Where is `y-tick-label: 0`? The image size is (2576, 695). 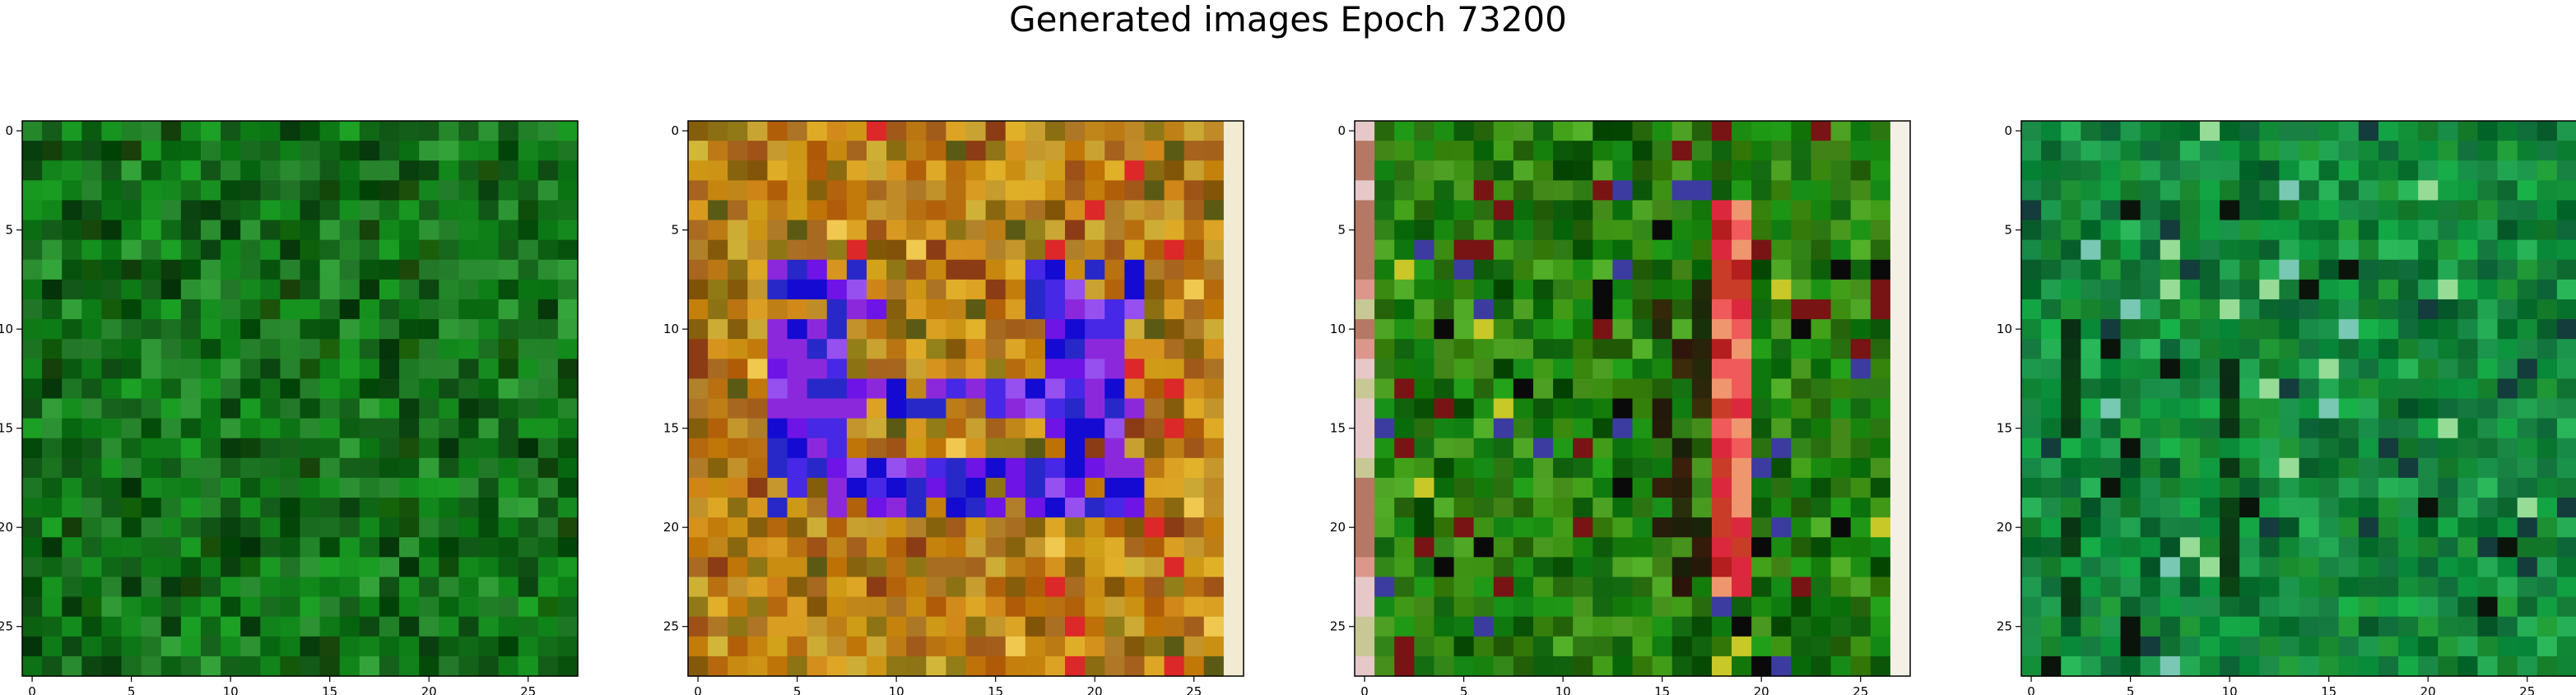 y-tick-label: 0 is located at coordinates (1341, 130).